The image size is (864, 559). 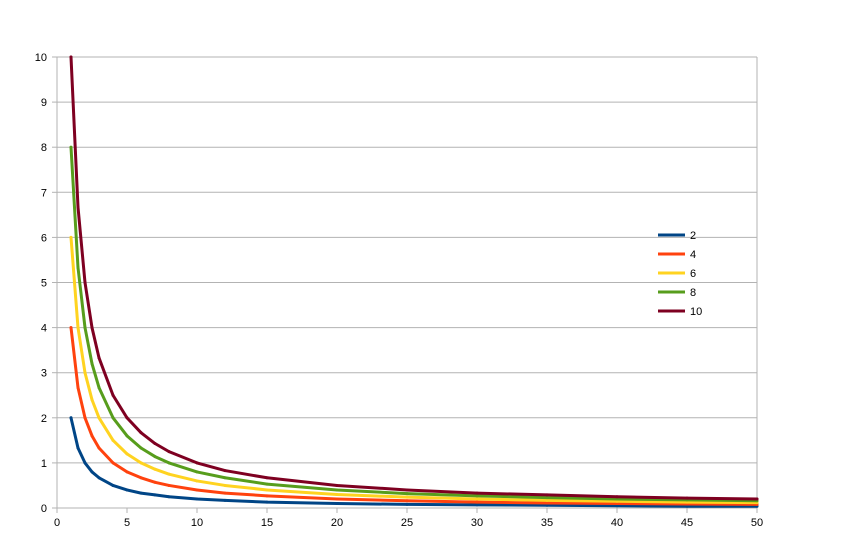 What do you see at coordinates (44, 284) in the screenshot?
I see `y-tick-label: 5` at bounding box center [44, 284].